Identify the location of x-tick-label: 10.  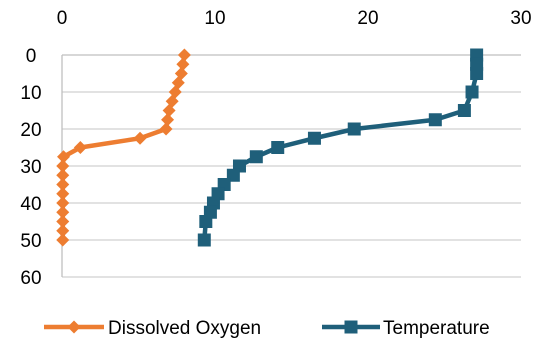
(214, 18).